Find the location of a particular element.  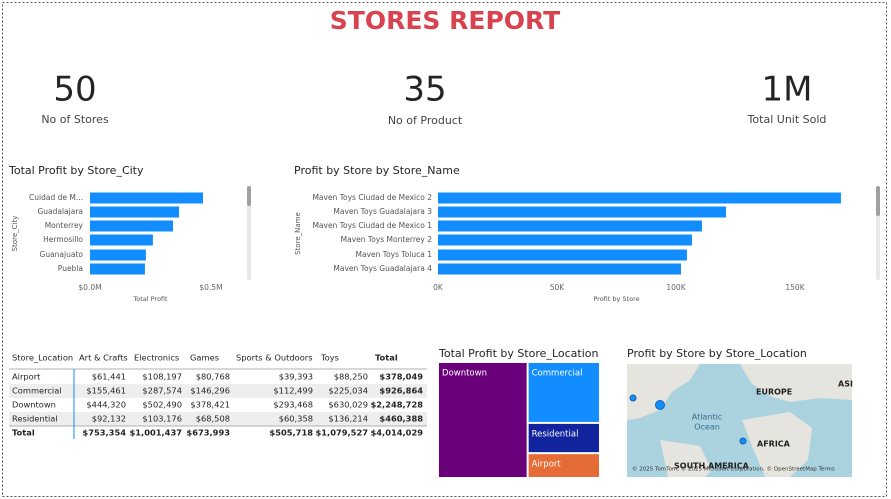

table-cell: $88,250 is located at coordinates (351, 377).